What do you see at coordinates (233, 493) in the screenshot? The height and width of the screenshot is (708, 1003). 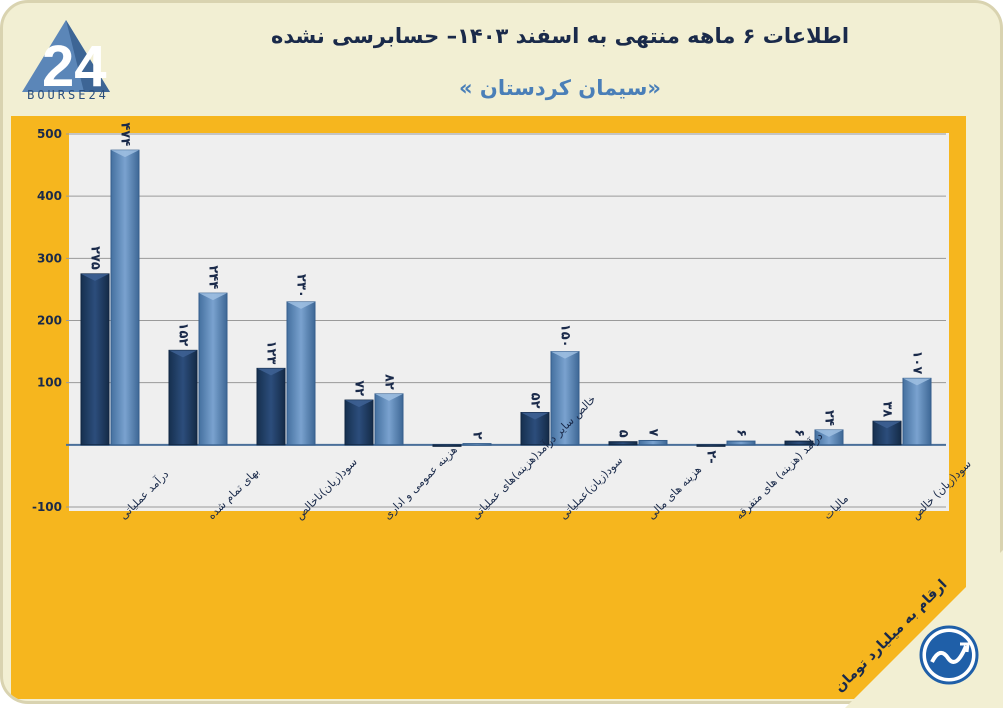 I see `x-tick-label: بهای تمام شده` at bounding box center [233, 493].